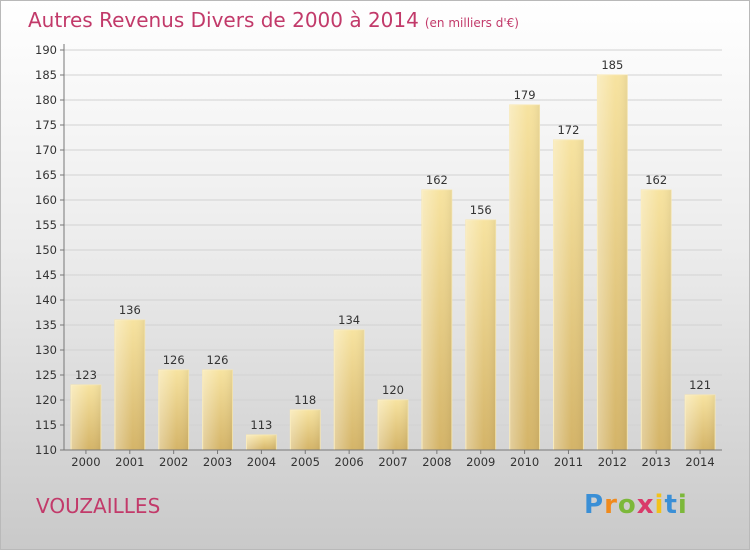 This screenshot has width=750, height=550. Describe the element at coordinates (436, 320) in the screenshot. I see `bar-shine-2008` at that location.